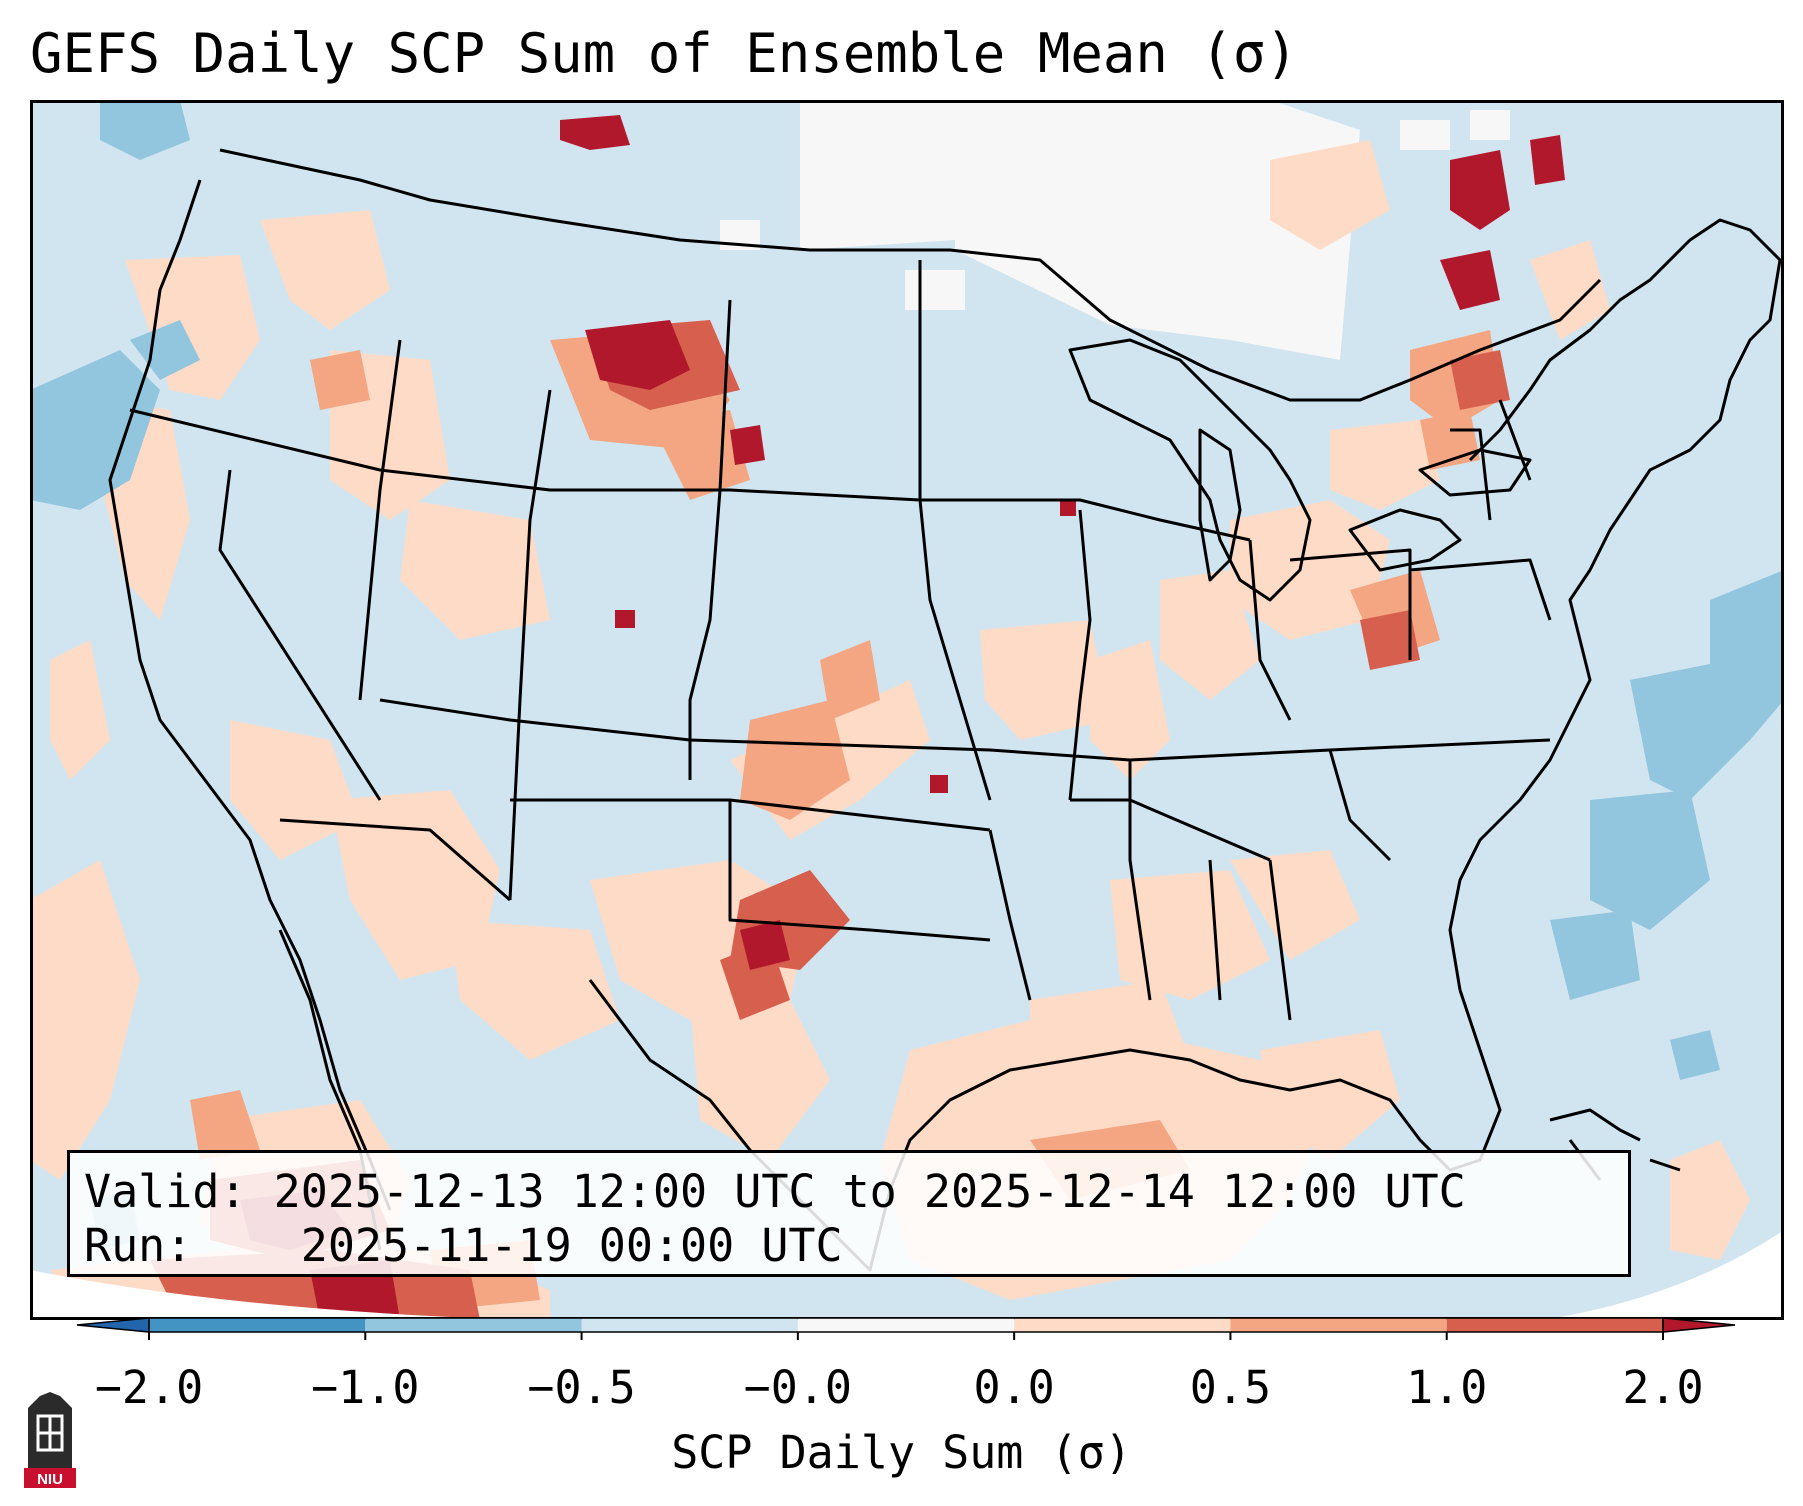 Image resolution: width=1803 pixels, height=1506 pixels. I want to click on colorbar-over-arrow, so click(1699, 1325).